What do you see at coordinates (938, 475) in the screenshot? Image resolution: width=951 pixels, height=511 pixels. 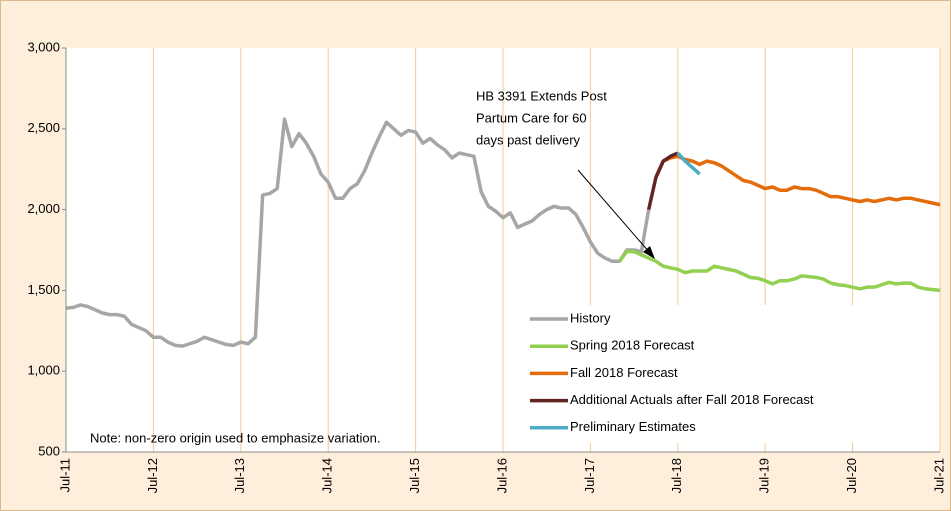 I see `x-tick-label: Jul-21` at bounding box center [938, 475].